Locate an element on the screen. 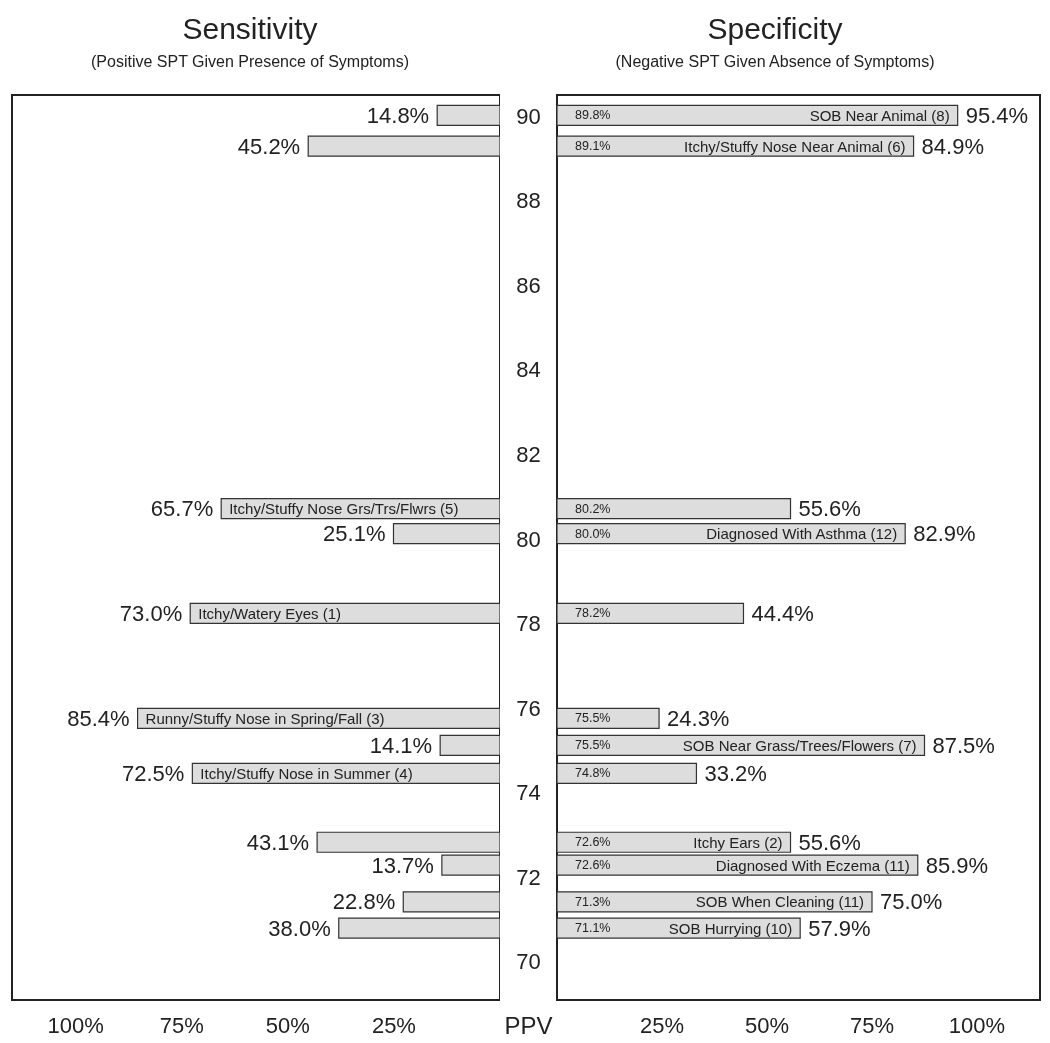 This screenshot has width=1050, height=1043. y-tick-label: 78 is located at coordinates (528, 624).